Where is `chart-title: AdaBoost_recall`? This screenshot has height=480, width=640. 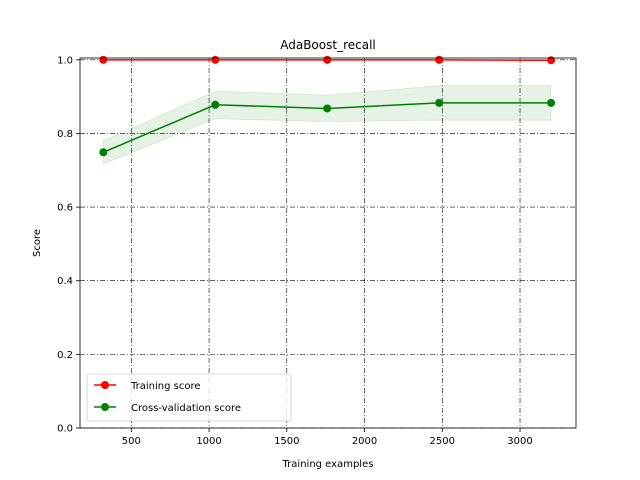
chart-title: AdaBoost_recall is located at coordinates (328, 45).